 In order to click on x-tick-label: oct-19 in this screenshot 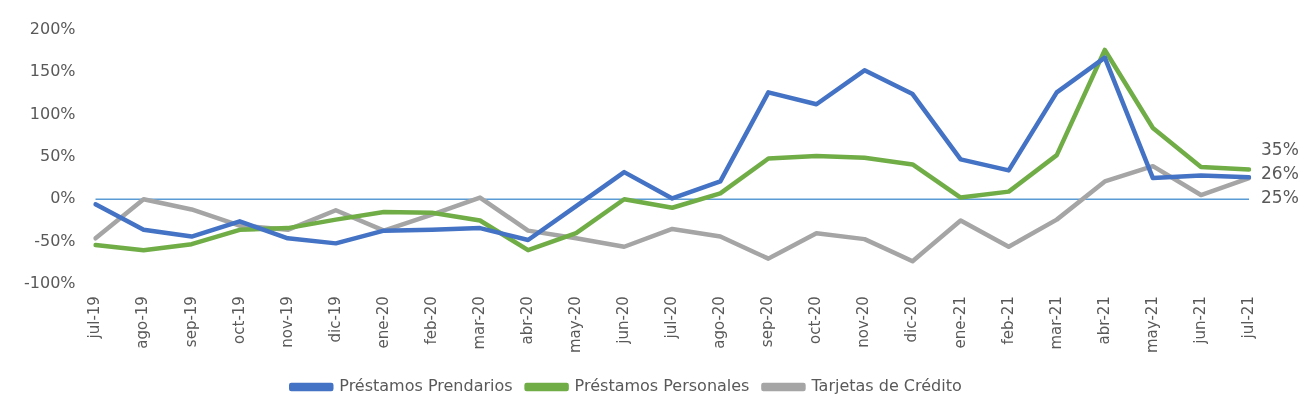, I will do `click(238, 320)`.